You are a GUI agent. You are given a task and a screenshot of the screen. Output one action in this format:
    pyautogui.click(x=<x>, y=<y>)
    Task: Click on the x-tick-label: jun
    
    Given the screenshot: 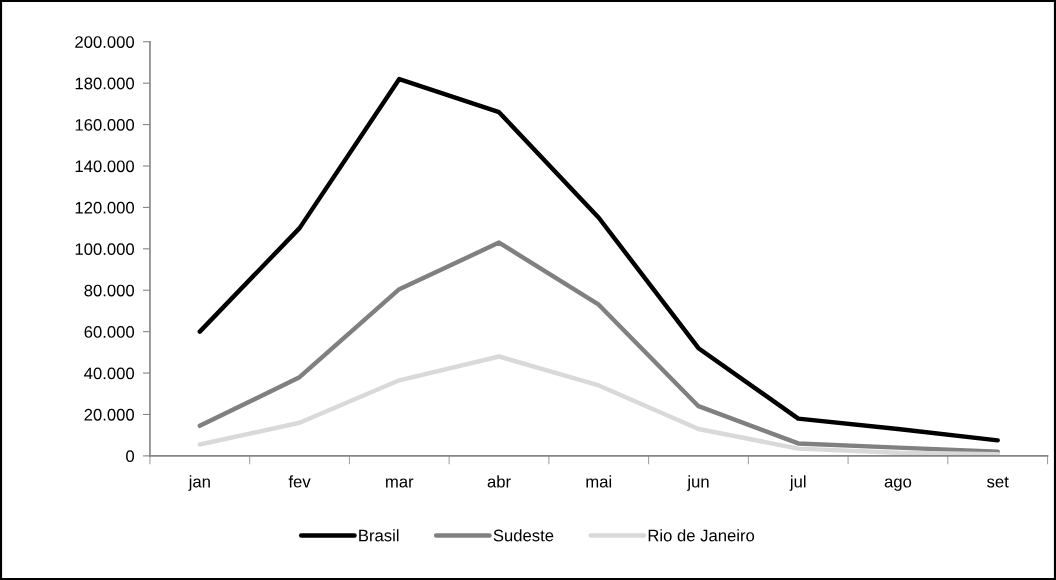 What is the action you would take?
    pyautogui.click(x=697, y=483)
    